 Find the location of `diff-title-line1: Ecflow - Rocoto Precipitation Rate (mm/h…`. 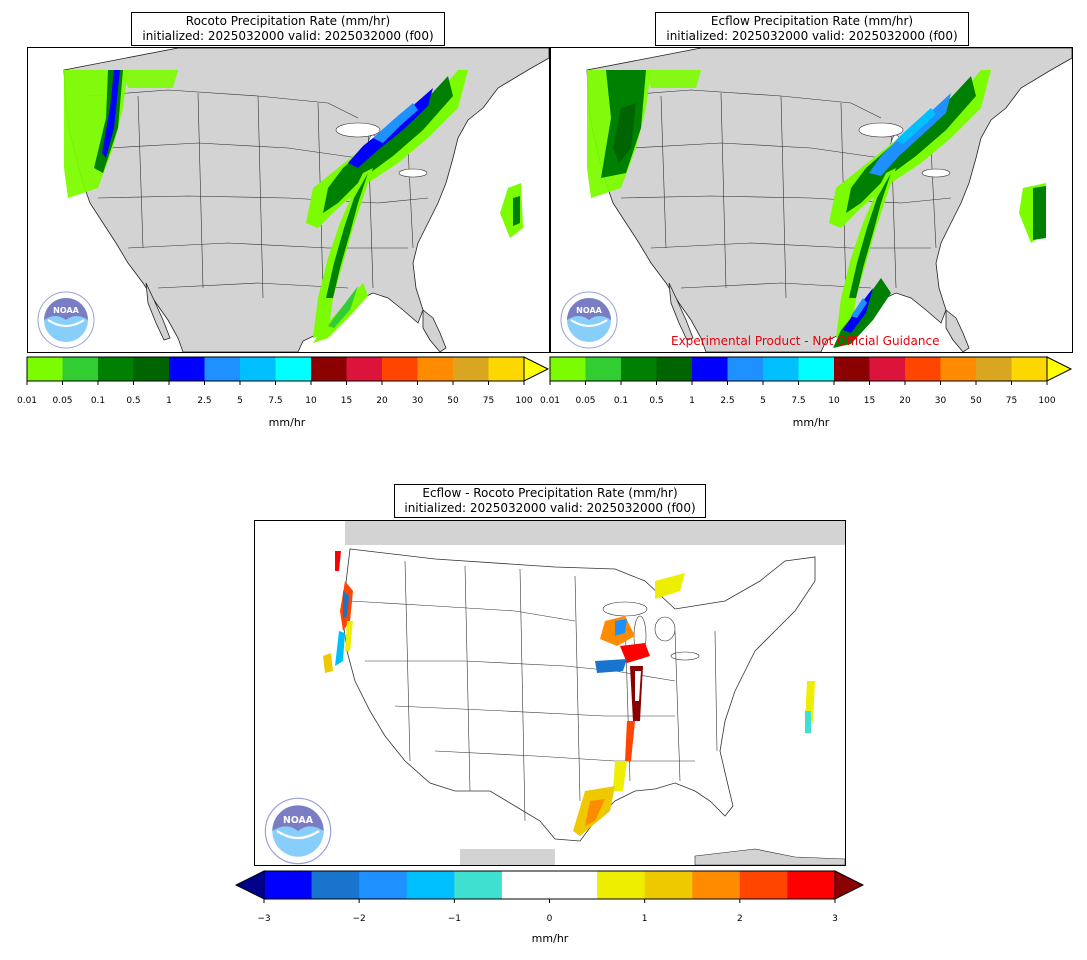

diff-title-line1: Ecflow - Rocoto Precipitation Rate (mm/h… is located at coordinates (550, 493).